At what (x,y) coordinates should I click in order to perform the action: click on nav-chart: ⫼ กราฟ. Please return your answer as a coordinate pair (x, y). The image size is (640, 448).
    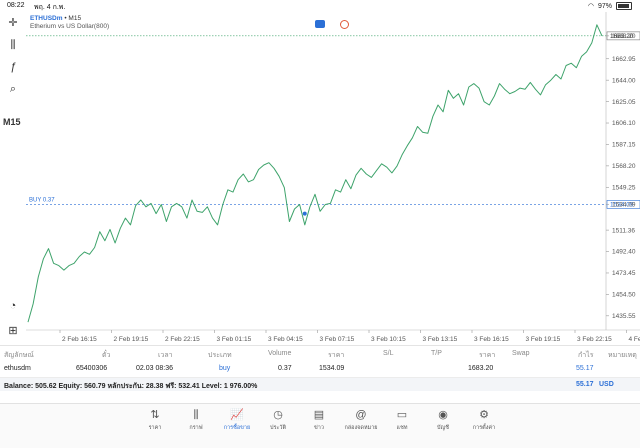
    Looking at the image, I should click on (196, 420).